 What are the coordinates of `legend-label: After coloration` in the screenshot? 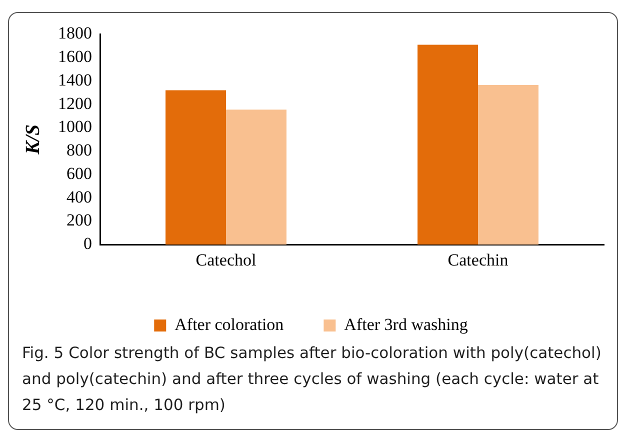 It's located at (229, 324).